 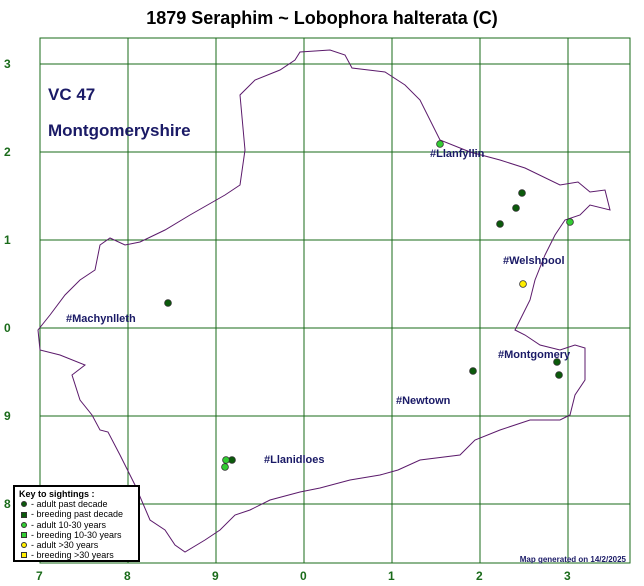 I want to click on grid-label-y: 8, so click(x=7, y=504).